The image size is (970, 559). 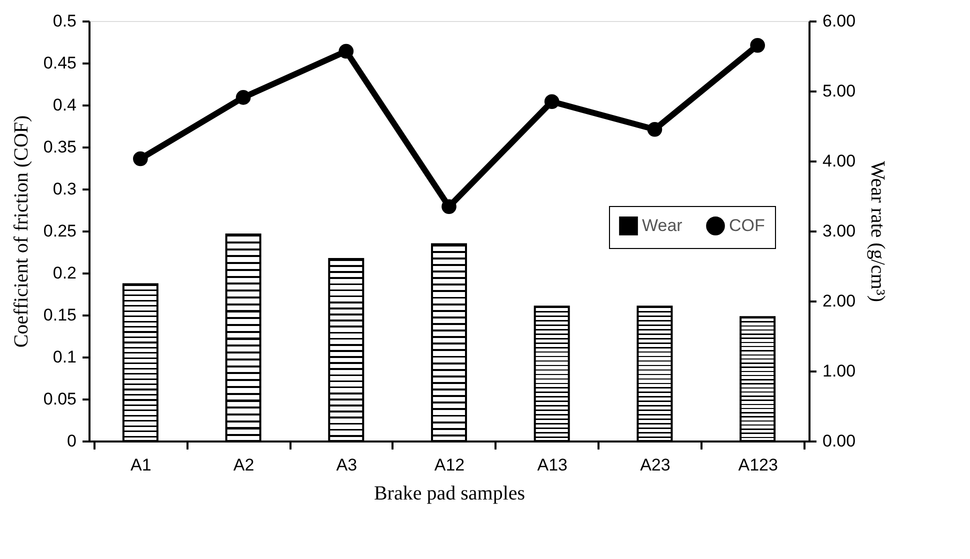 What do you see at coordinates (552, 465) in the screenshot?
I see `x-tick-label: A13` at bounding box center [552, 465].